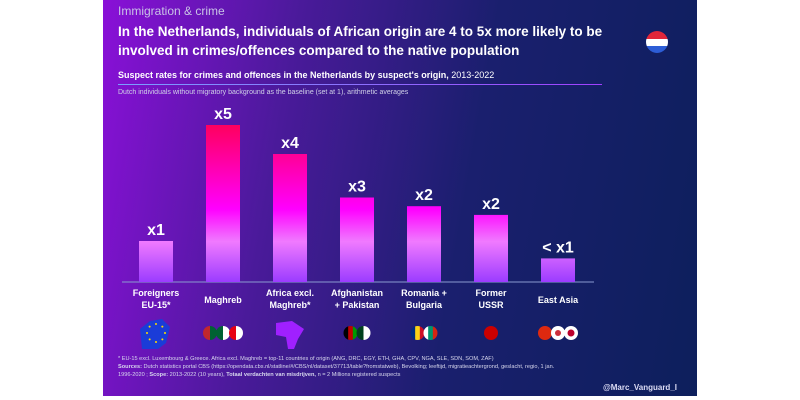 Image resolution: width=800 pixels, height=400 pixels. What do you see at coordinates (357, 187) in the screenshot?
I see `data-label: x3` at bounding box center [357, 187].